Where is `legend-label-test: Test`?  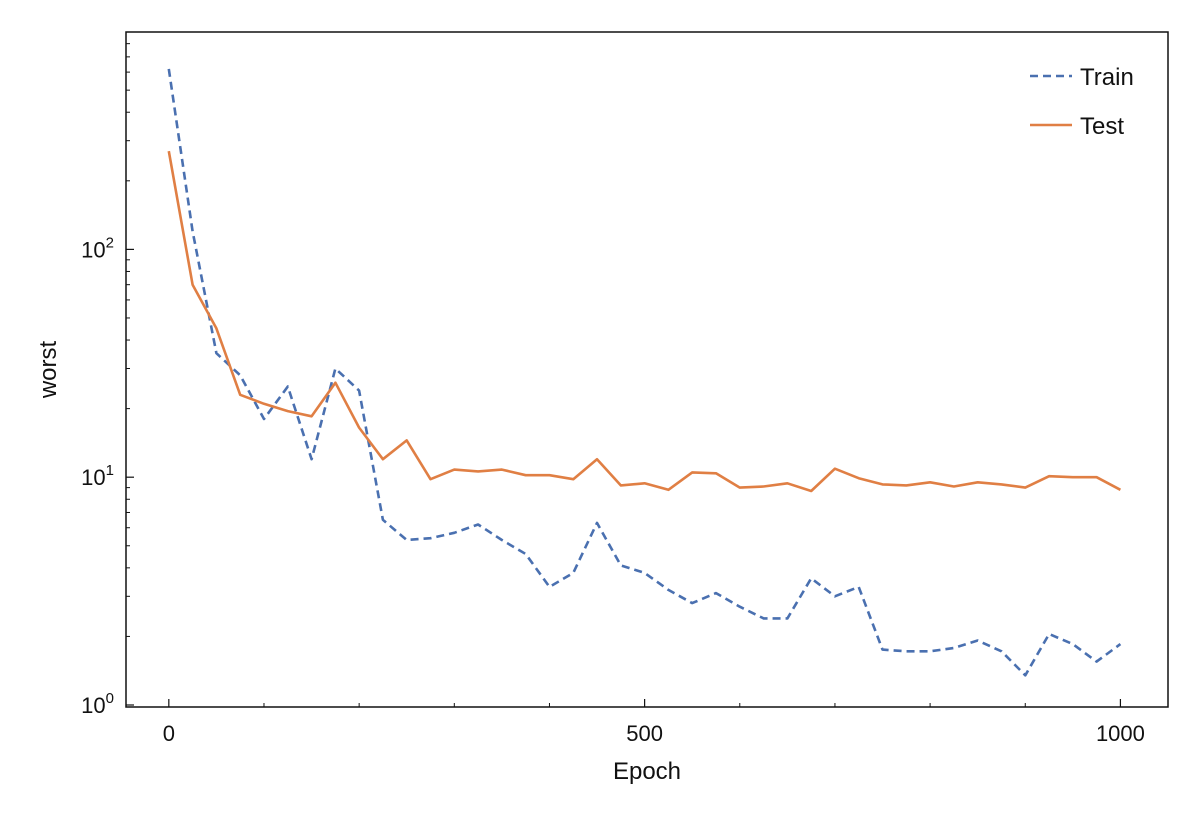 legend-label-test: Test is located at coordinates (1102, 126).